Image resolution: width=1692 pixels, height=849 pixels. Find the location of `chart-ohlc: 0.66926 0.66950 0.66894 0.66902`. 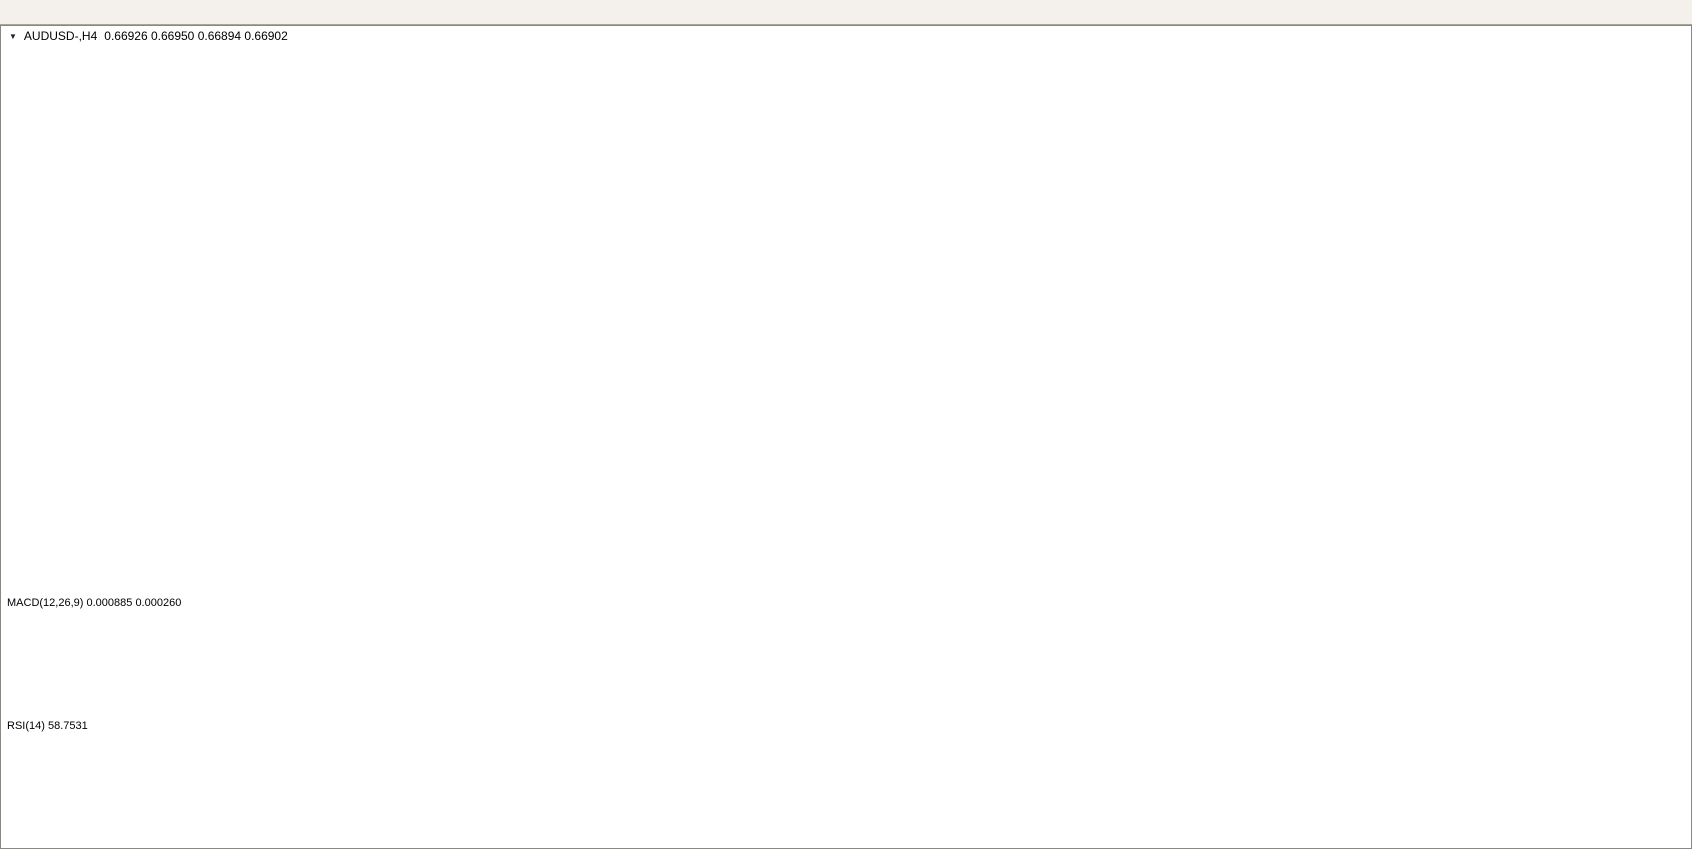

chart-ohlc: 0.66926 0.66950 0.66894 0.66902 is located at coordinates (196, 36).